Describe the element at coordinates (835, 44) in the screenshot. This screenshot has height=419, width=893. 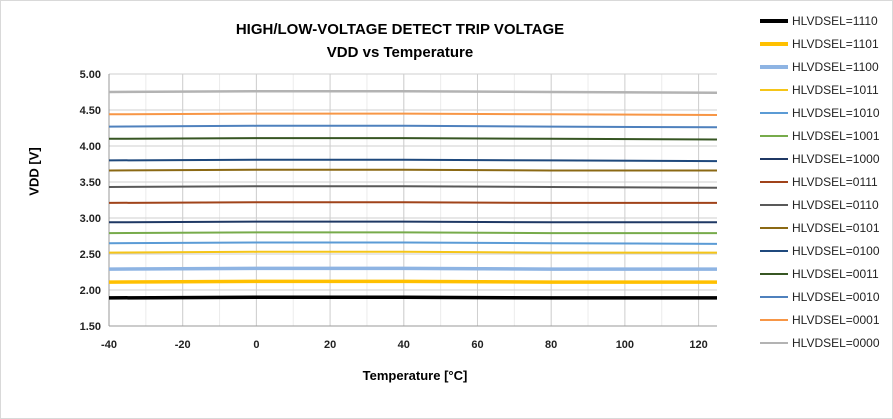
I see `legend-label: HLVDSEL=1101` at that location.